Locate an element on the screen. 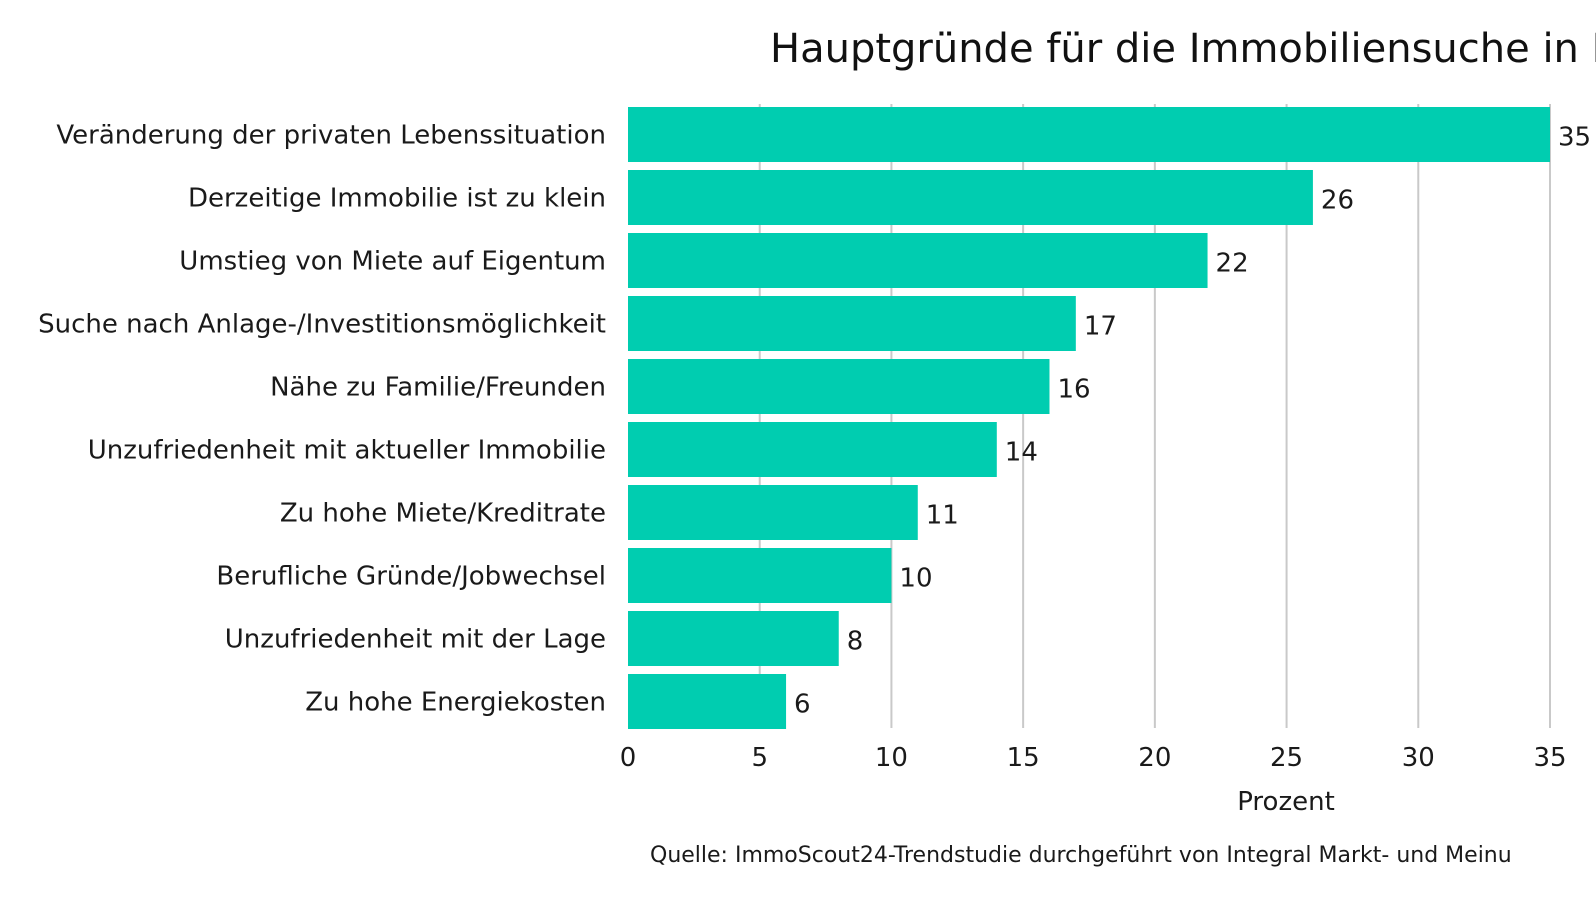 The height and width of the screenshot is (900, 1596). category-label-10: Zu hohe Energiekosten is located at coordinates (455, 703).